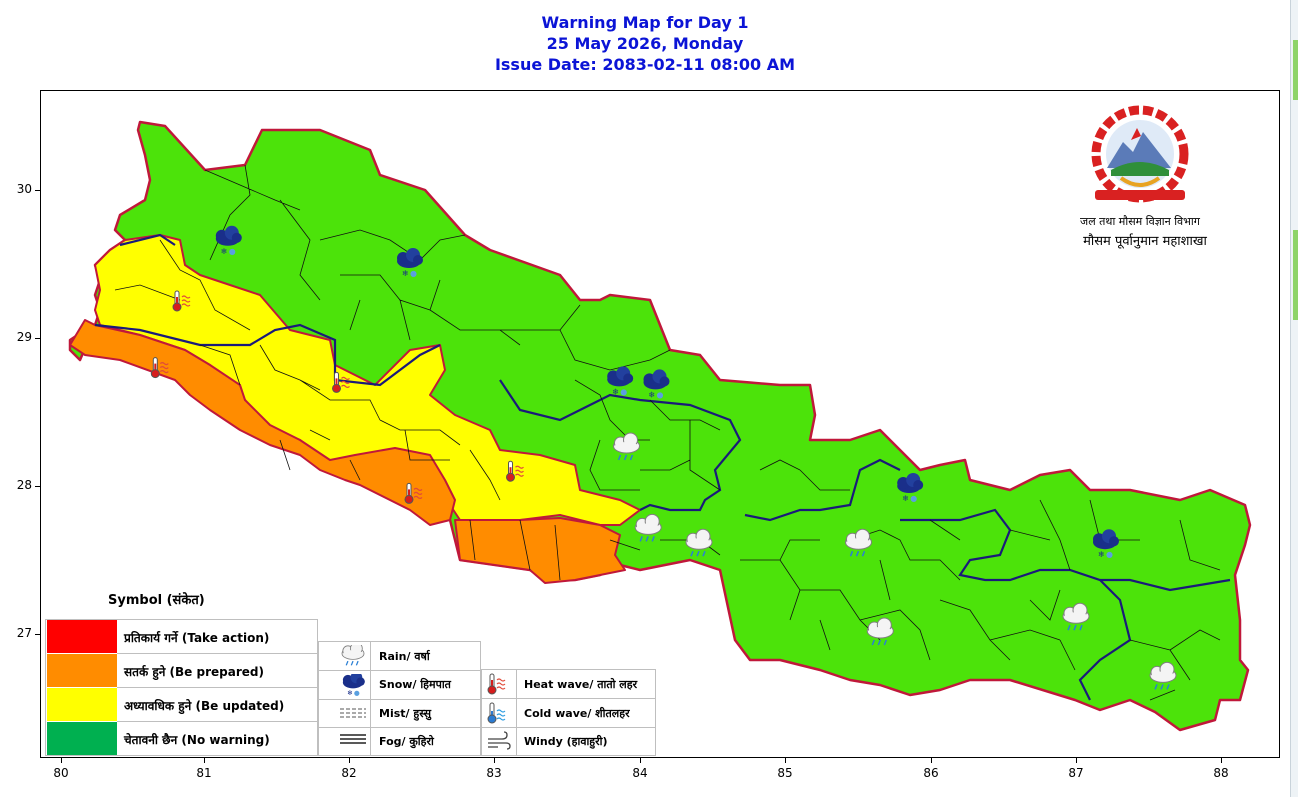  Describe the element at coordinates (496, 684) in the screenshot. I see `heat-wave-icon` at that location.